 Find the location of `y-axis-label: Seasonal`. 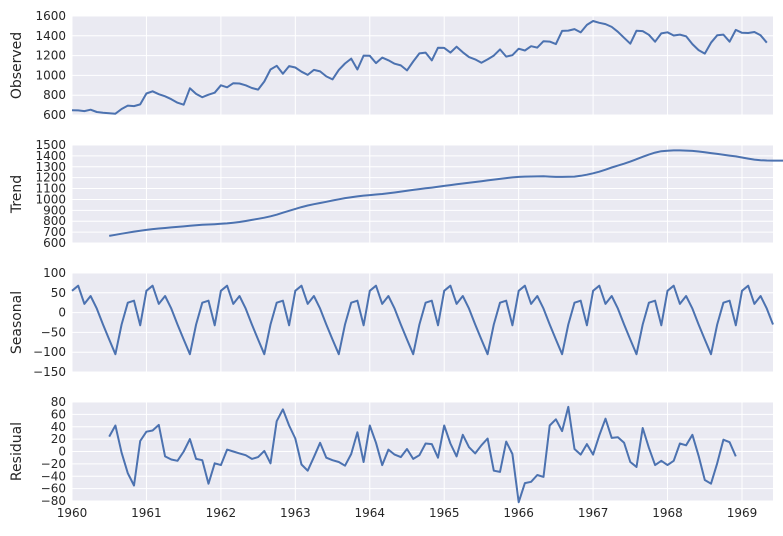

y-axis-label: Seasonal is located at coordinates (17, 322).